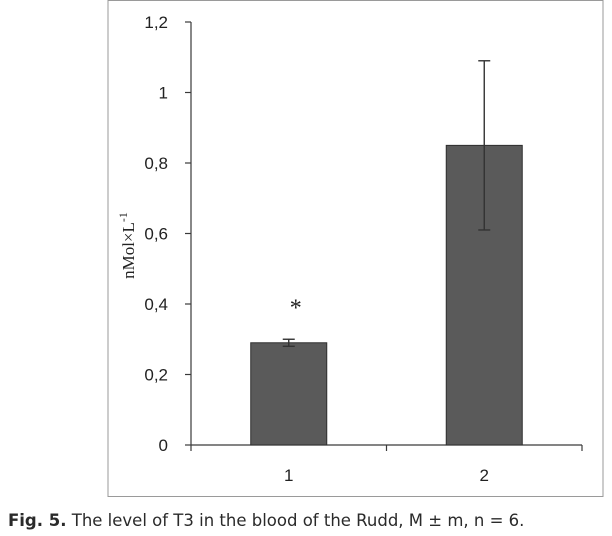 This screenshot has height=536, width=612. What do you see at coordinates (156, 304) in the screenshot?
I see `y-tick-label: 0,4` at bounding box center [156, 304].